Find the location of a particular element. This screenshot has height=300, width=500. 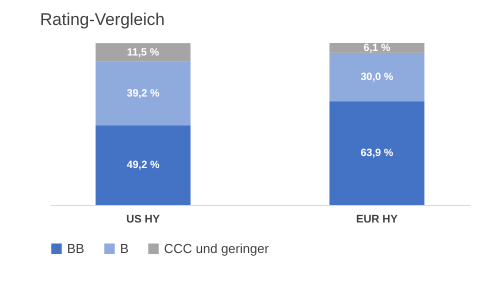

data-label: 63,9 % is located at coordinates (377, 153).